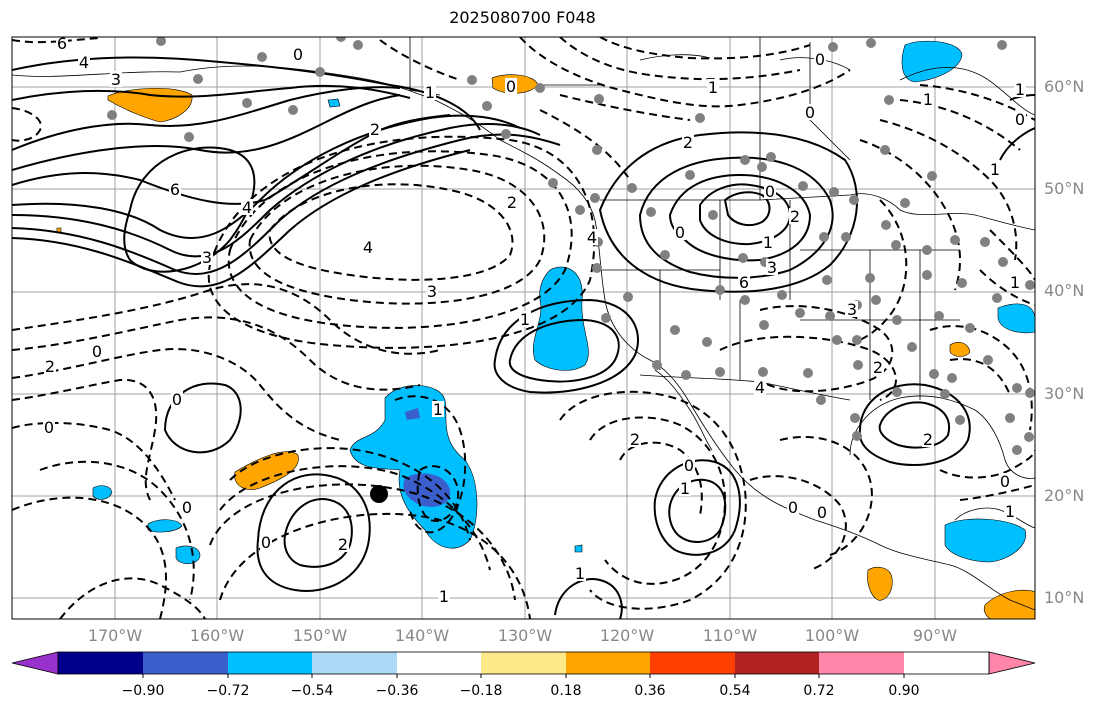 The image size is (1105, 712). What do you see at coordinates (217, 635) in the screenshot?
I see `lon-label: 160°W` at bounding box center [217, 635].